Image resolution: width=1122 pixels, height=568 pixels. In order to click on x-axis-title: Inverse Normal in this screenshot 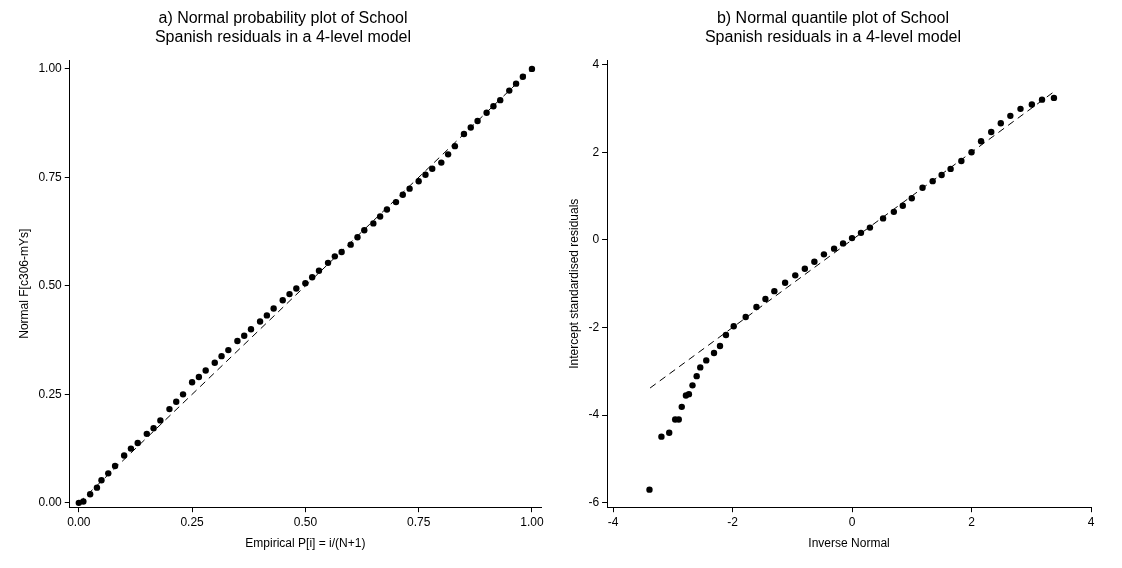, I will do `click(849, 543)`.